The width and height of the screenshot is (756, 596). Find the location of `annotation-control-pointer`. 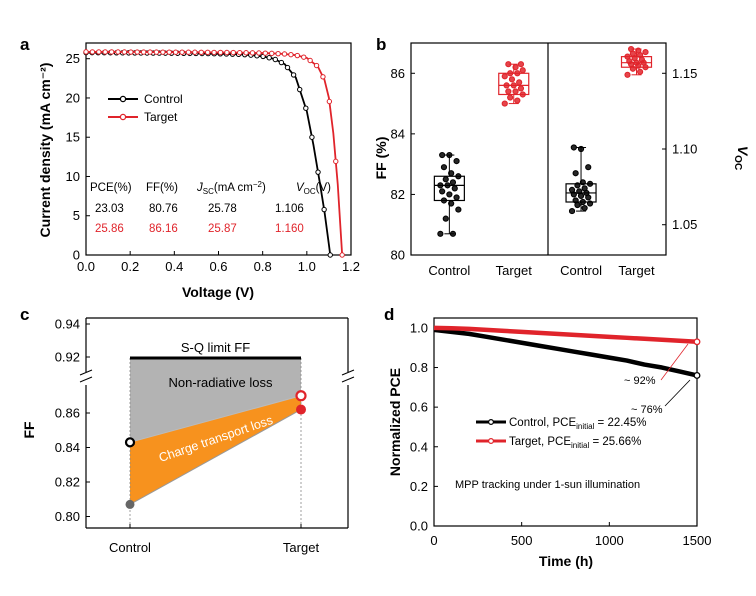

annotation-control-pointer is located at coordinates (677, 393).